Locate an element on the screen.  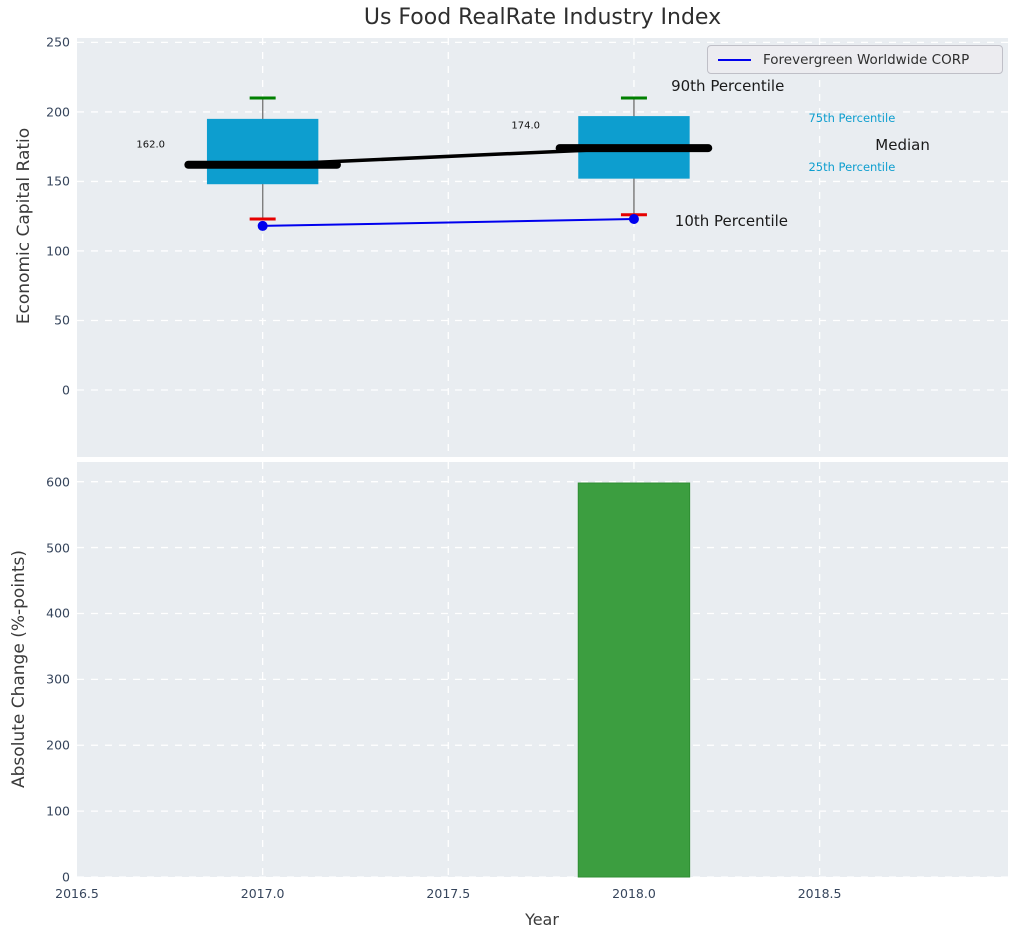
top-y-axis-label: Economic Capital Ratio is located at coordinates (24, 226).